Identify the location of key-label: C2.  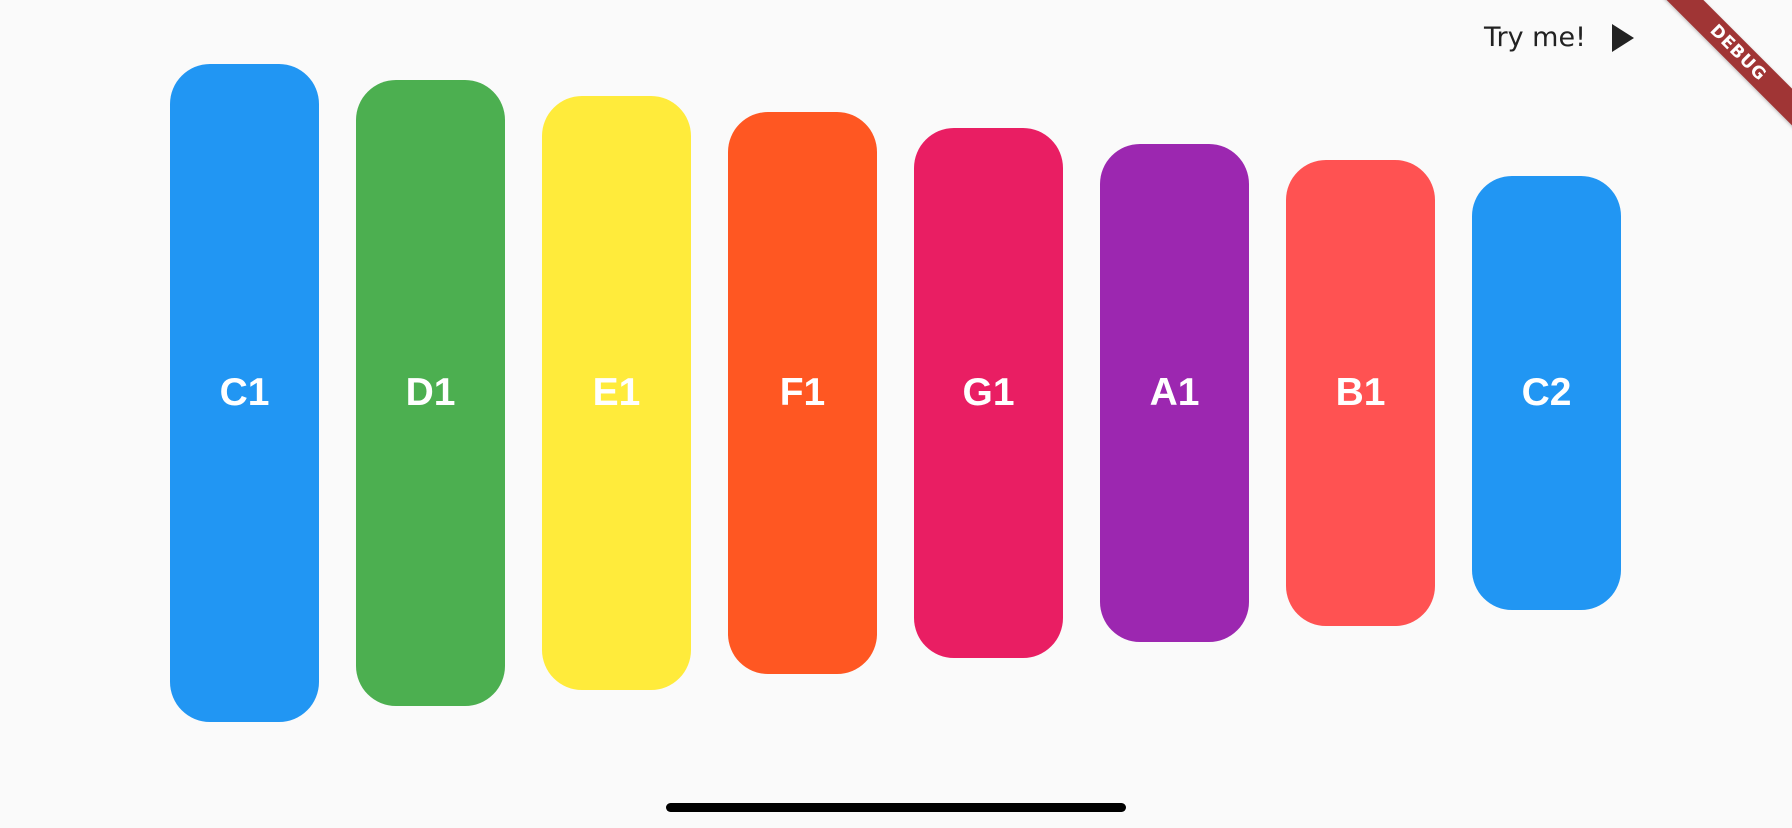
(1546, 392).